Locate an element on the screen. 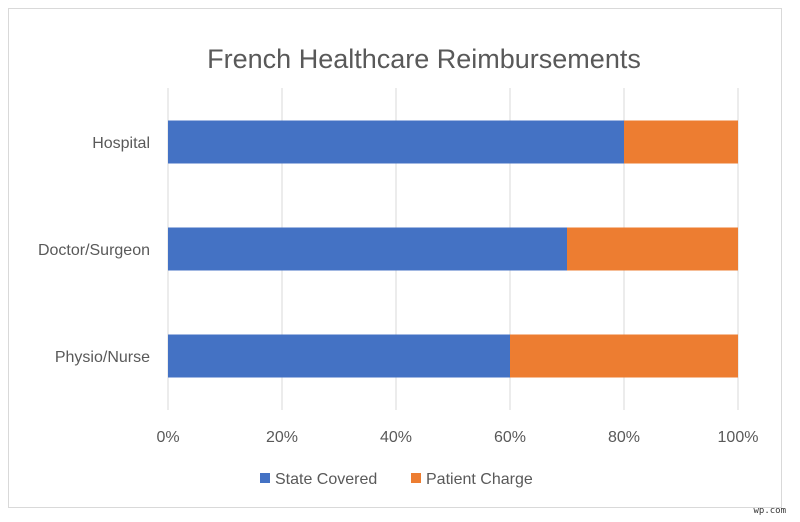  watermark: wp.com is located at coordinates (769, 511).